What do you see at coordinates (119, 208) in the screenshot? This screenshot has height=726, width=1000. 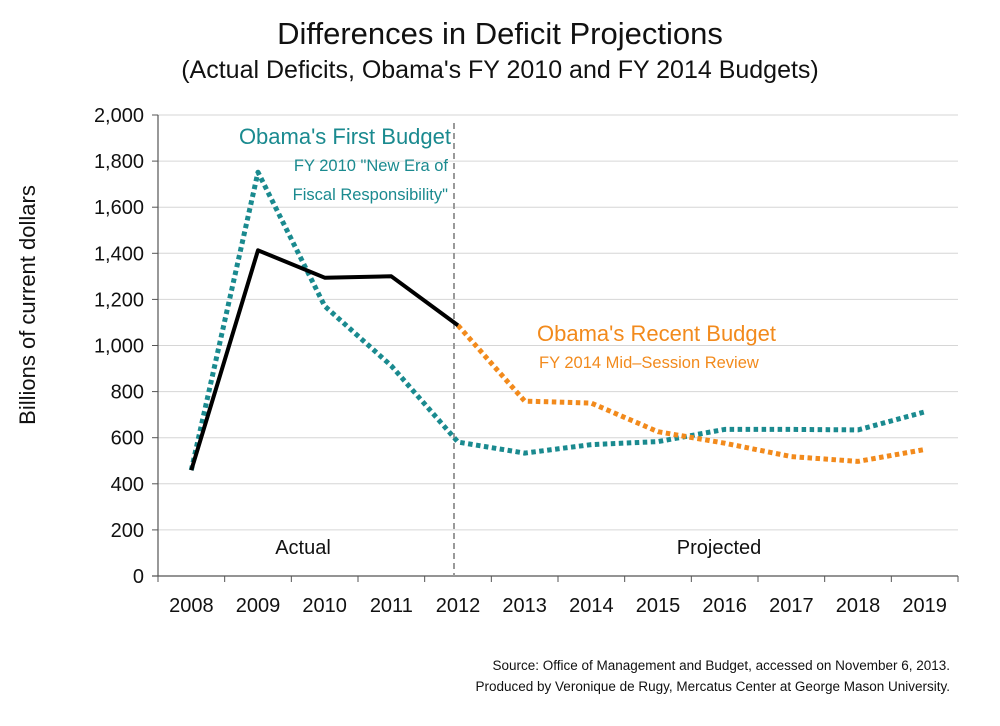 I see `y-tick-label: 1,600` at bounding box center [119, 208].